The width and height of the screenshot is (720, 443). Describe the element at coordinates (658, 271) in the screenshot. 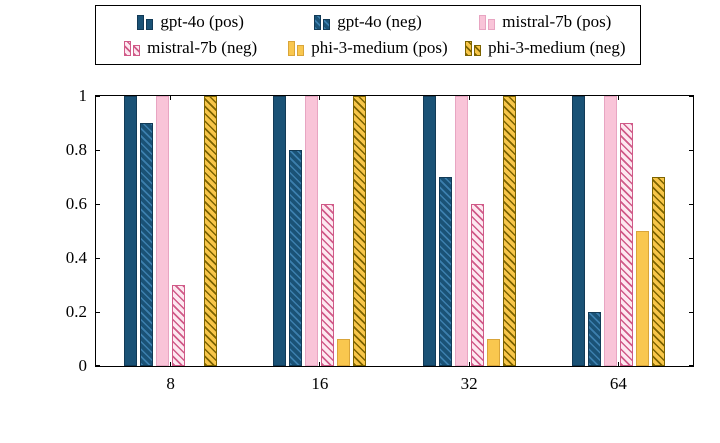

I see `bar-phi-3-medium-neg-x64` at that location.